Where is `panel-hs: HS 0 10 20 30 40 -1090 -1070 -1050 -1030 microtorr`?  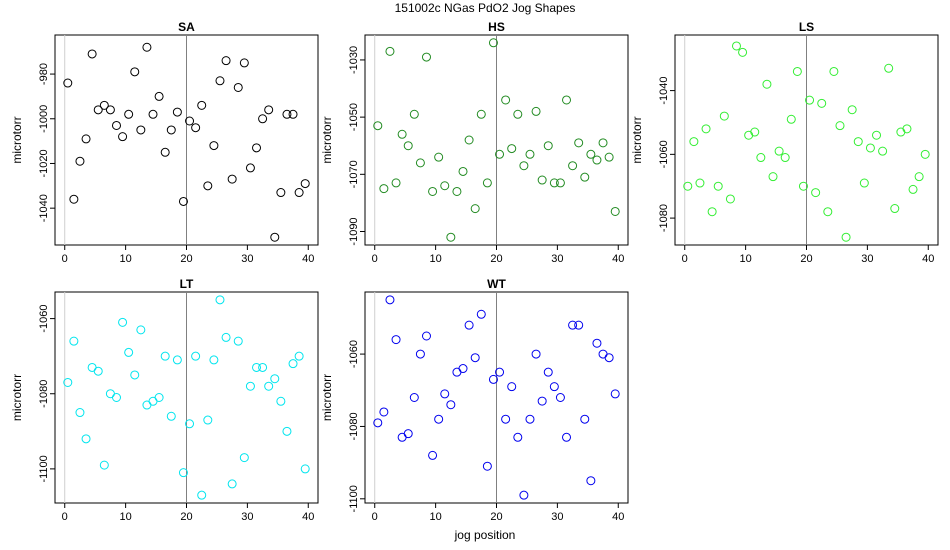 panel-hs: HS 0 10 20 30 40 -1090 -1070 -1050 -1030 microtorr is located at coordinates (474, 142).